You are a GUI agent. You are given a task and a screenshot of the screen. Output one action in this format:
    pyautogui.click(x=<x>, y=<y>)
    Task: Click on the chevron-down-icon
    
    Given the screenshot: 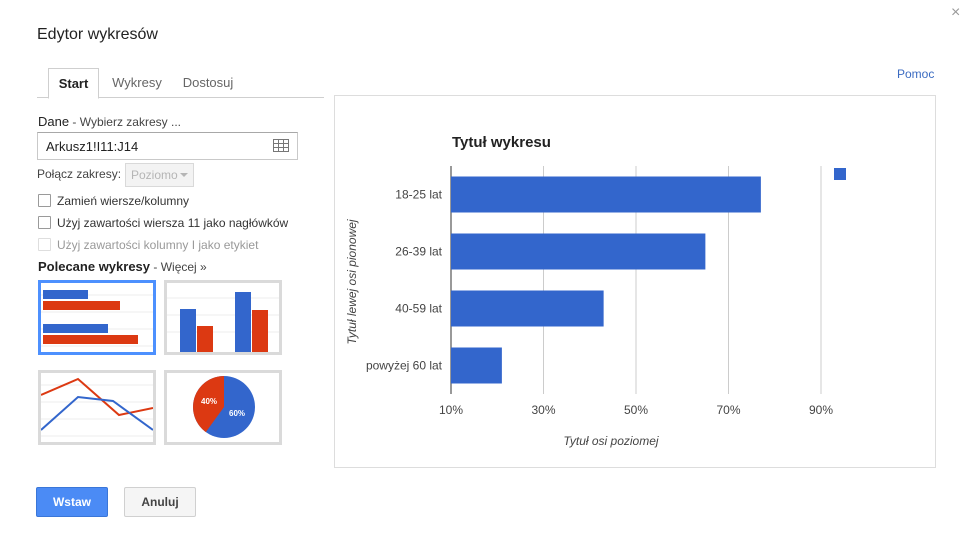 What is the action you would take?
    pyautogui.click(x=184, y=175)
    